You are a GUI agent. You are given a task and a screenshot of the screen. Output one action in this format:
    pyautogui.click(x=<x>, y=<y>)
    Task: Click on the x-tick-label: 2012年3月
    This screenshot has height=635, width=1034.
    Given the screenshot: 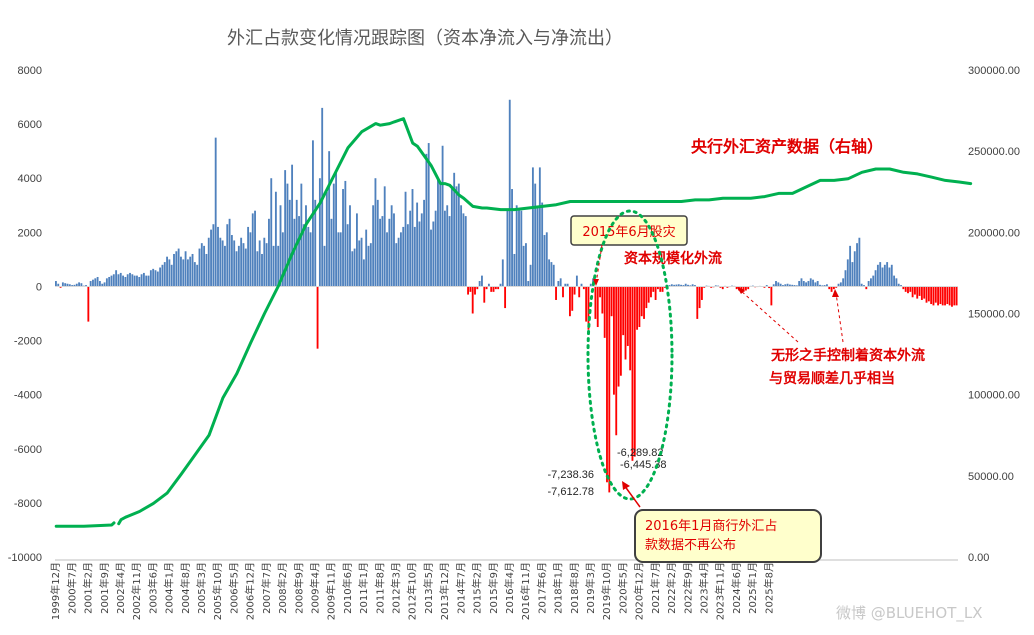 What is the action you would take?
    pyautogui.click(x=396, y=588)
    